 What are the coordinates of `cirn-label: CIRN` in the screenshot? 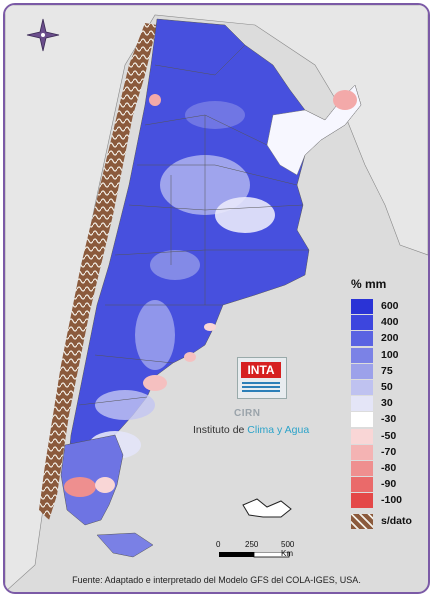 It's located at (247, 413).